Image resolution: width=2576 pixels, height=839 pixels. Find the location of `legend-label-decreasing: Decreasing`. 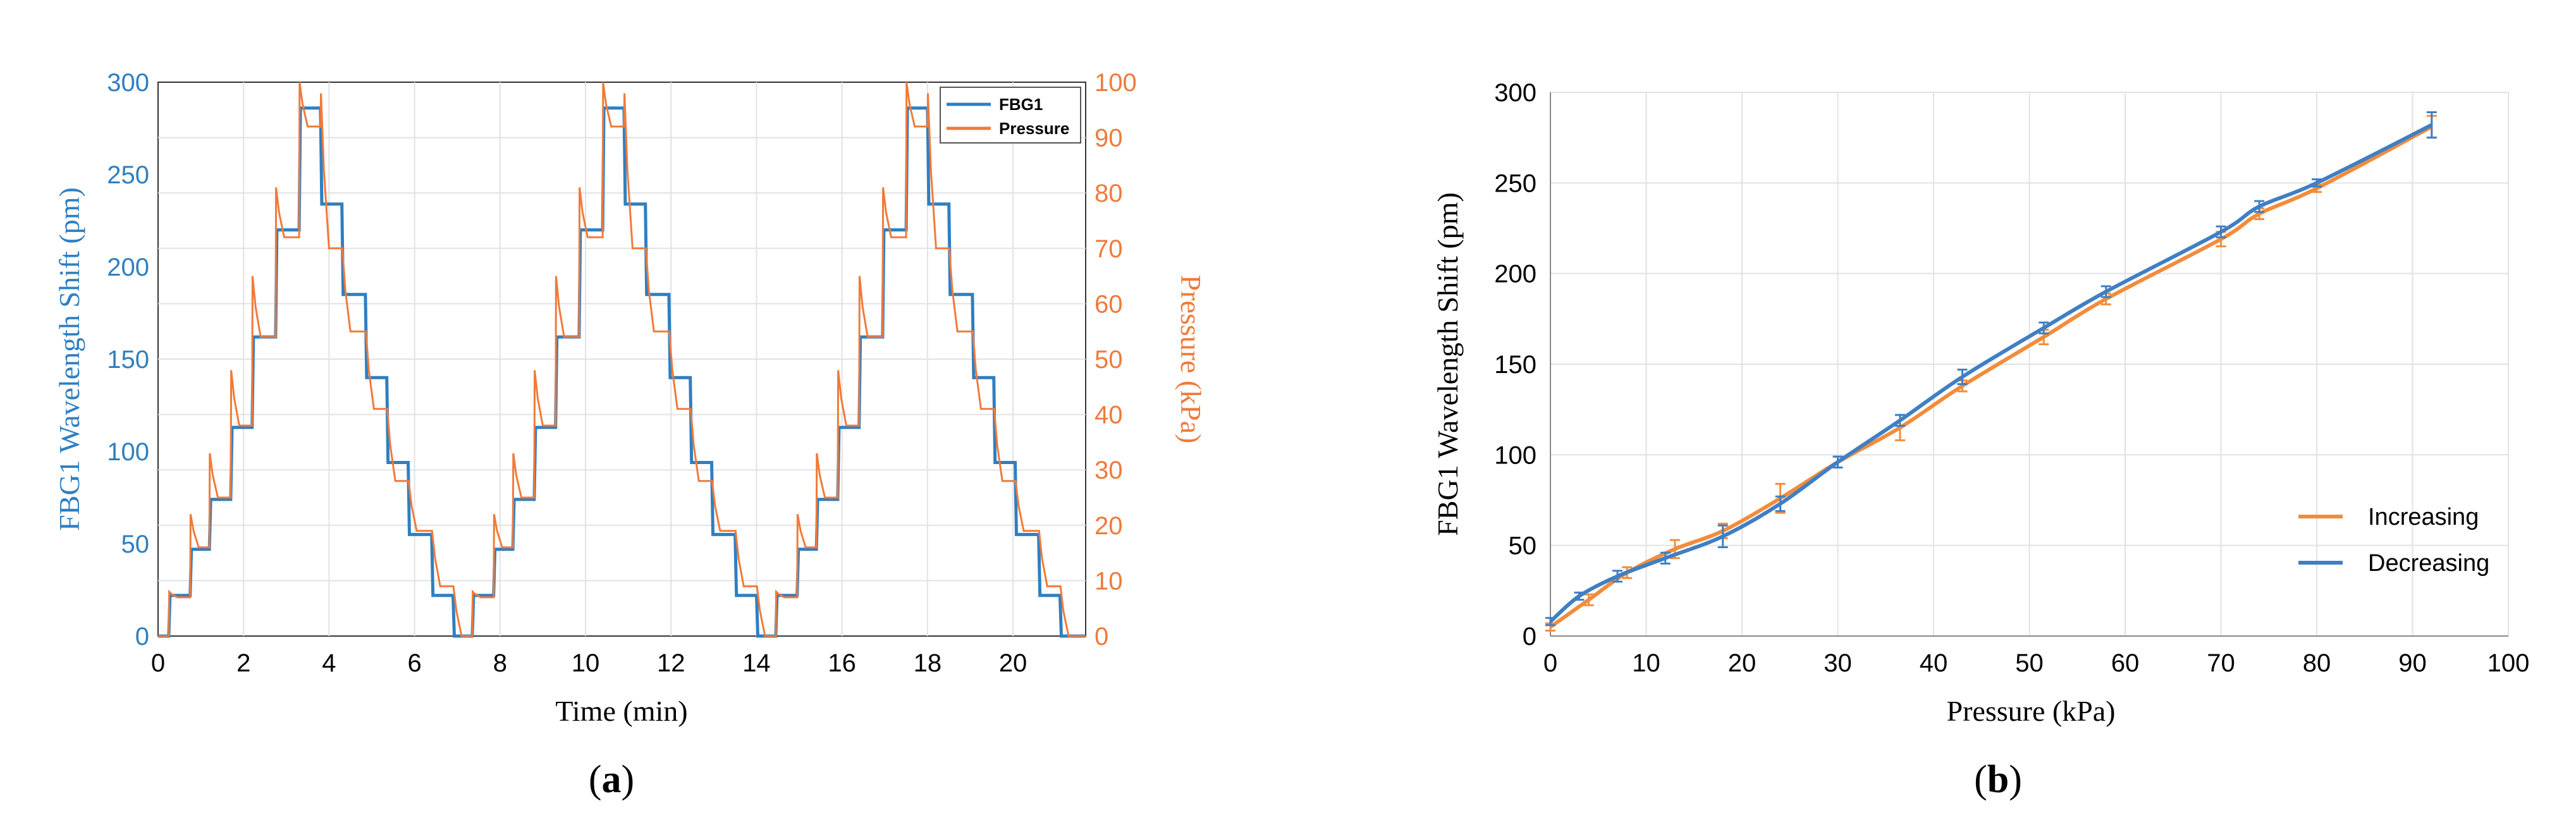

legend-label-decreasing: Decreasing is located at coordinates (2428, 563).